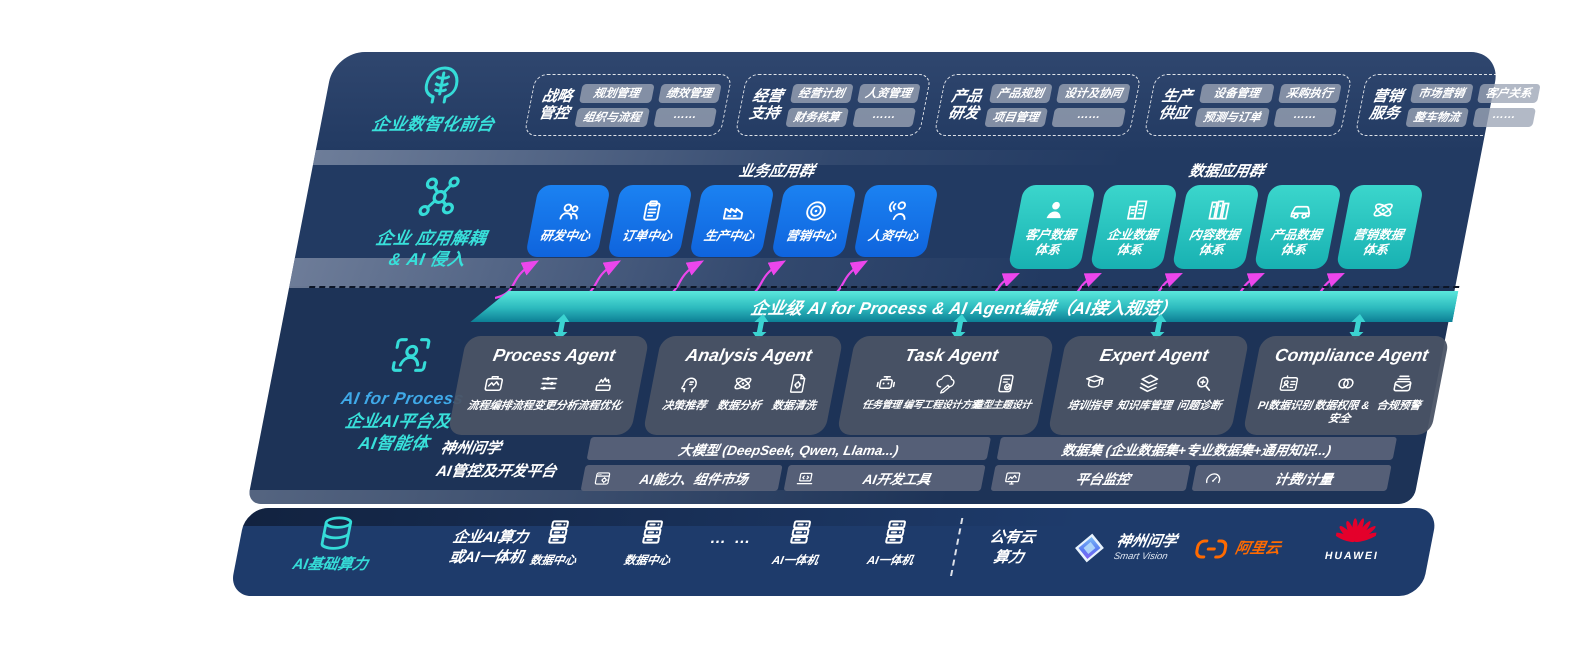 This screenshot has width=1572, height=647. What do you see at coordinates (816, 211) in the screenshot?
I see `target-icon` at bounding box center [816, 211].